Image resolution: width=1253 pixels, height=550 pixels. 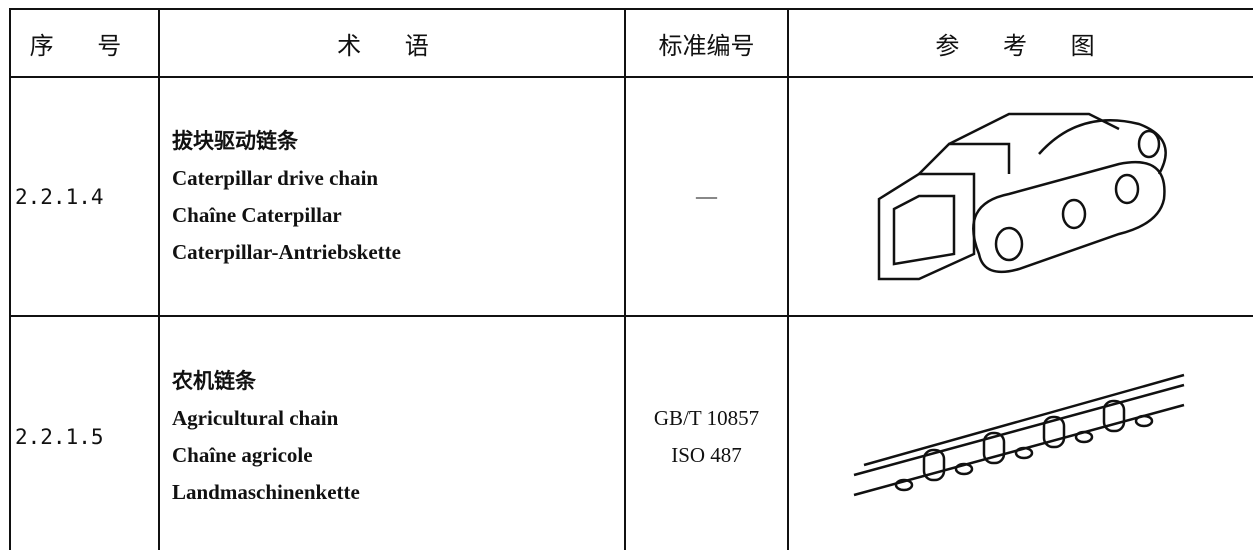 I want to click on header-cell: 术 语, so click(x=392, y=43).